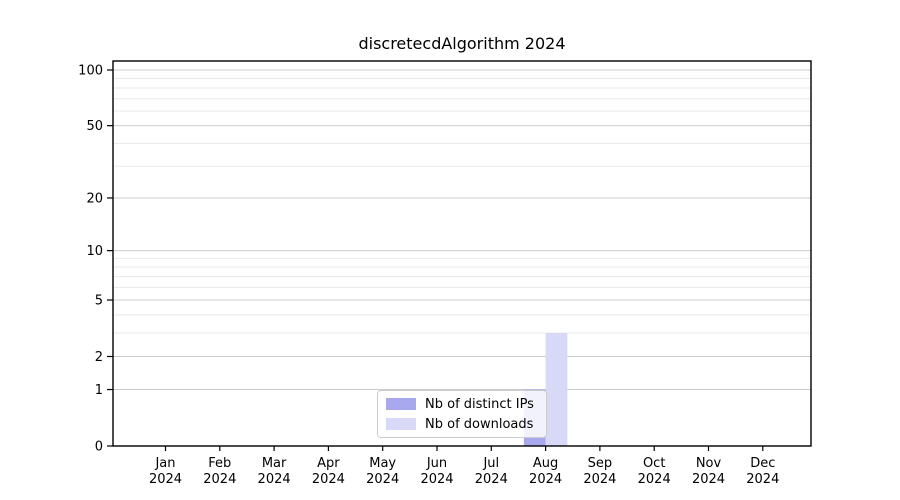 Image resolution: width=900 pixels, height=500 pixels. What do you see at coordinates (99, 357) in the screenshot?
I see `y-tick-label: 2` at bounding box center [99, 357].